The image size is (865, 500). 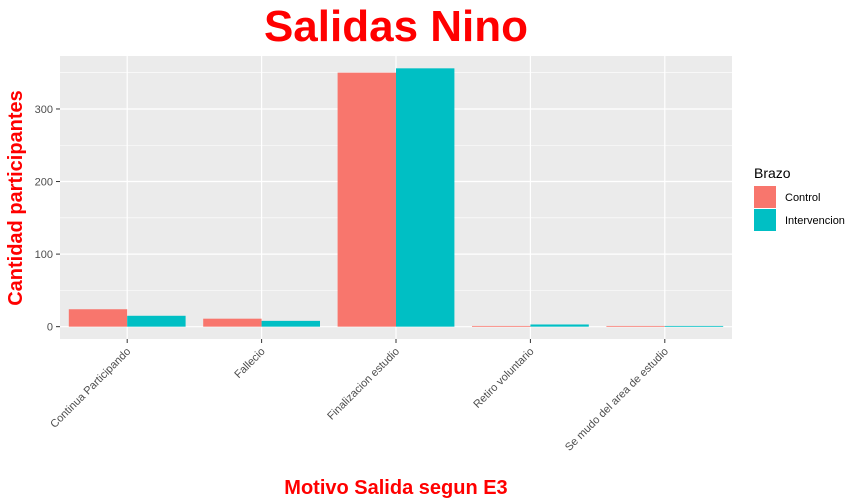 What do you see at coordinates (617, 400) in the screenshot?
I see `x-tick-label: Se mudo del area de estudio` at bounding box center [617, 400].